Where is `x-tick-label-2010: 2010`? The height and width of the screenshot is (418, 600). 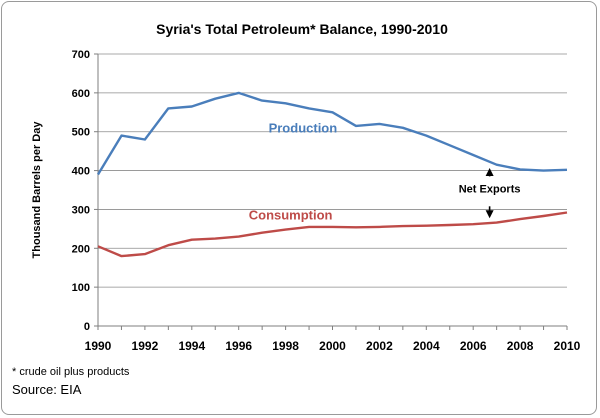
x-tick-label-2010: 2010 is located at coordinates (567, 346).